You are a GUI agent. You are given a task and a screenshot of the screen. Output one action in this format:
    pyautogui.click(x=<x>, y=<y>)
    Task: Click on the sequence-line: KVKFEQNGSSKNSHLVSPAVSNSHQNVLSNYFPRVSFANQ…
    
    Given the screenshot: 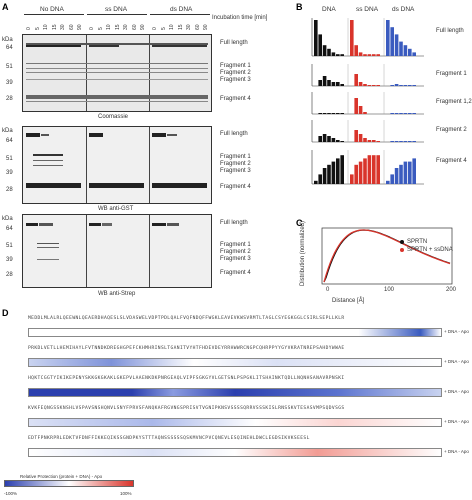 What is the action you would take?
    pyautogui.click(x=186, y=408)
    